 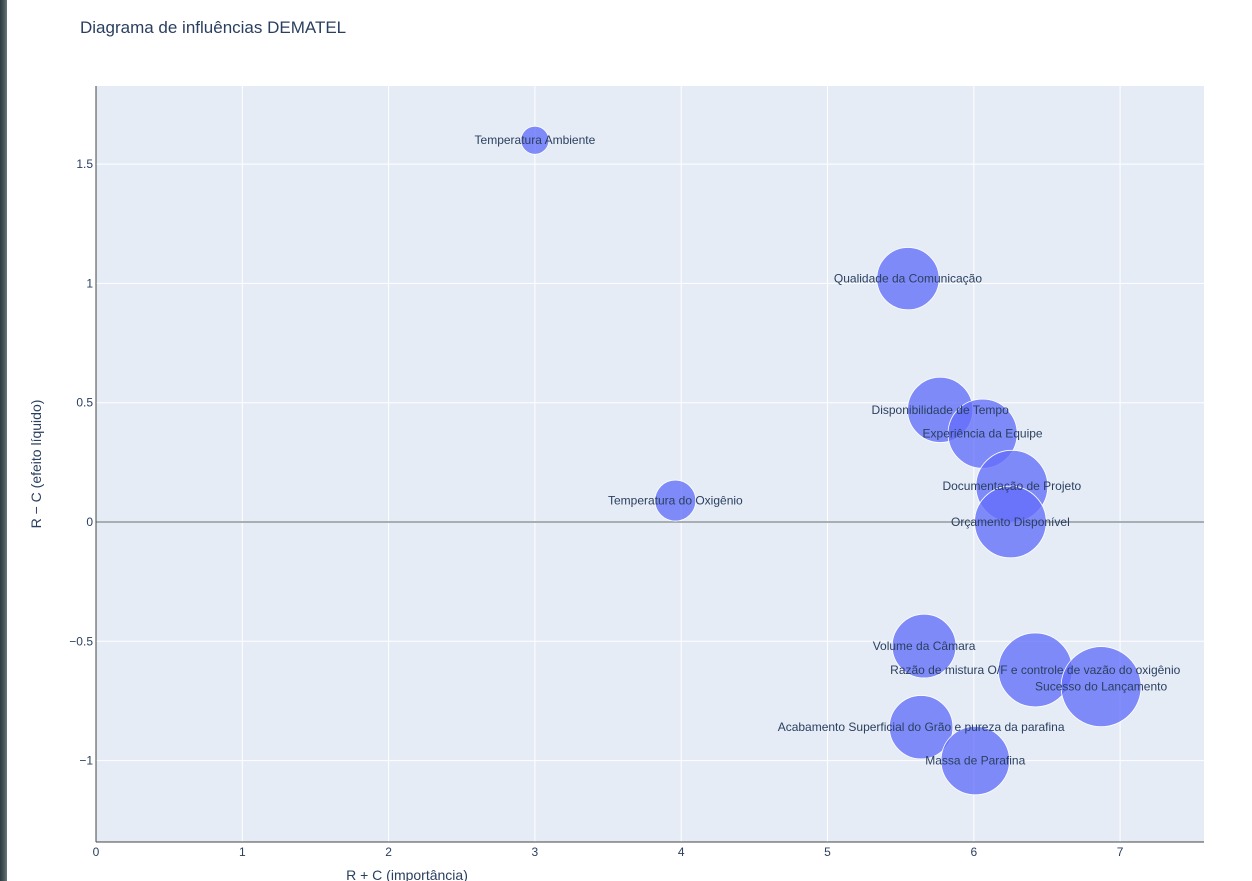 I want to click on bubble-label: Massa de Parafina, so click(x=975, y=761).